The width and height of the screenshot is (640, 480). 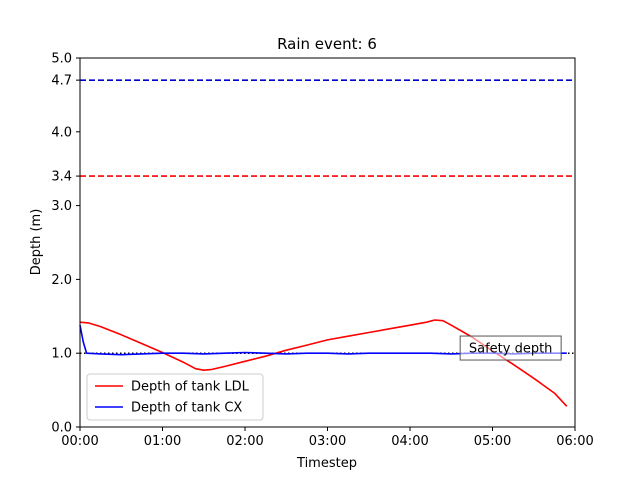 What do you see at coordinates (61, 354) in the screenshot?
I see `y-tick-label: 1.0` at bounding box center [61, 354].